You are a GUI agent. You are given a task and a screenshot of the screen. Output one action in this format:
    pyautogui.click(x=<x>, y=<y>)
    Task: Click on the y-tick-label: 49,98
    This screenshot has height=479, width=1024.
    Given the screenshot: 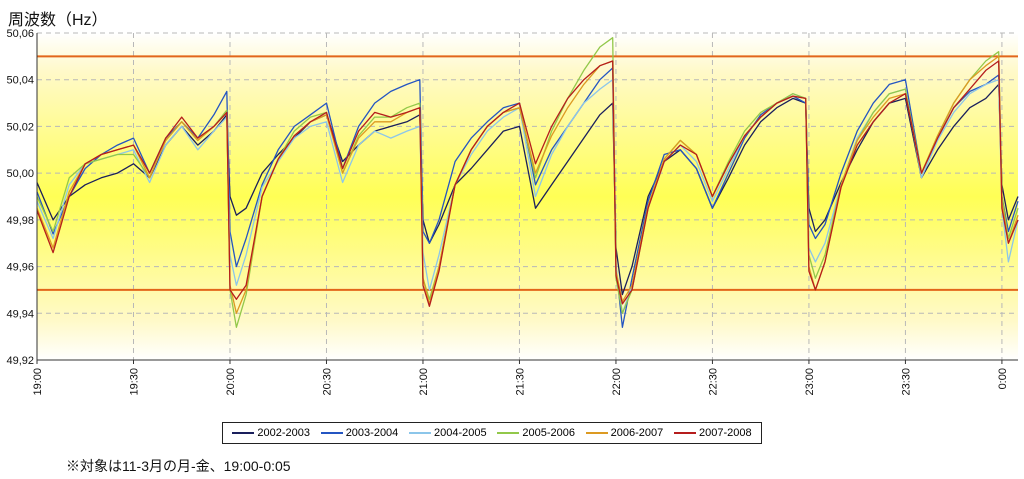 What is the action you would take?
    pyautogui.click(x=20, y=221)
    